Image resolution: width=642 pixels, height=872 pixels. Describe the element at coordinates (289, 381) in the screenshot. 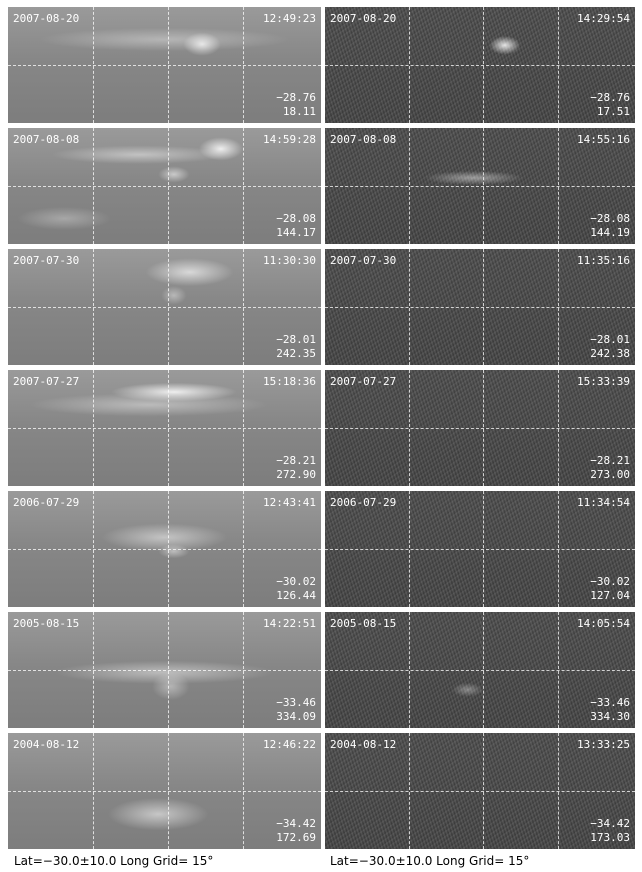

I see `time-label: 15:18:36` at that location.